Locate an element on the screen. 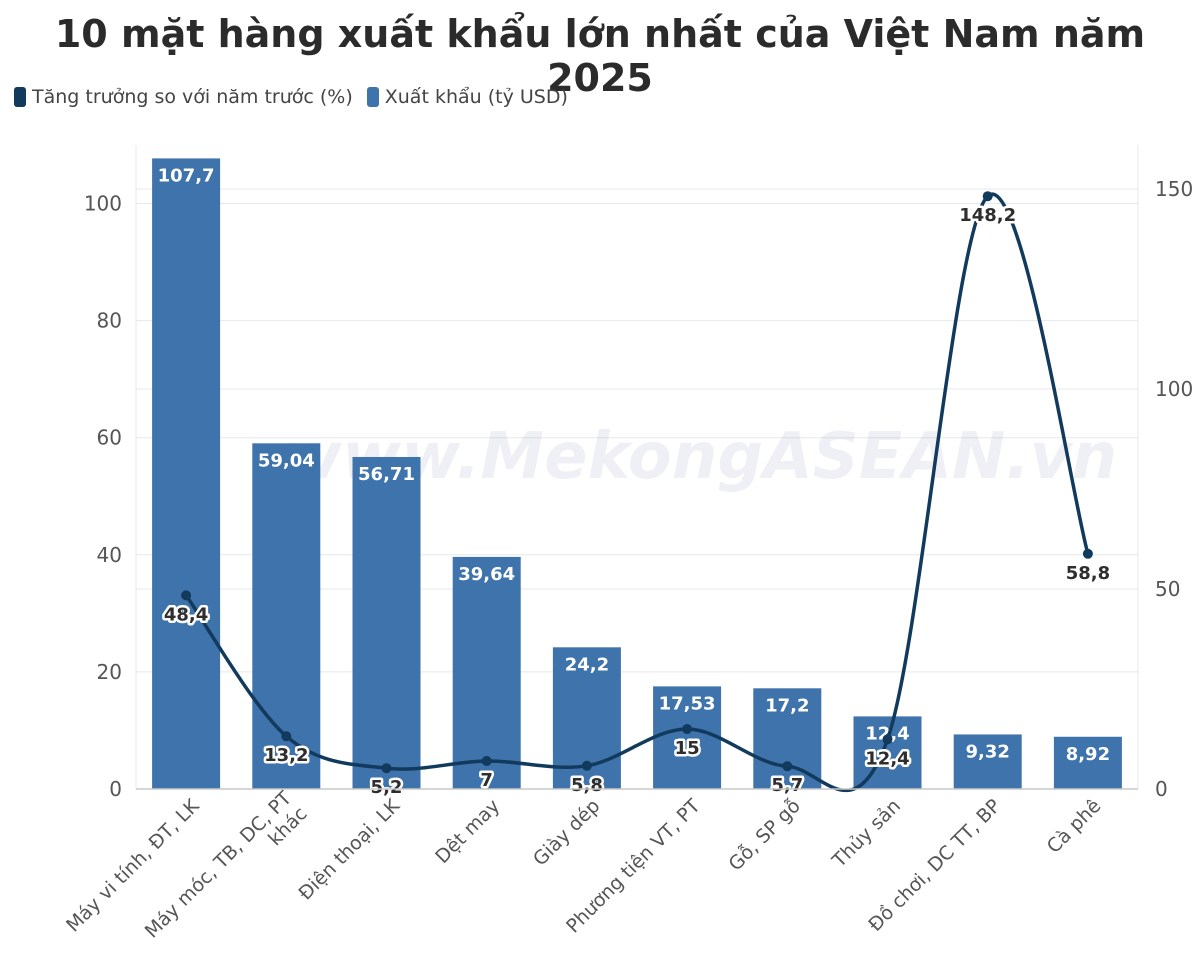  y-left-tick-label: 0 is located at coordinates (115, 789).